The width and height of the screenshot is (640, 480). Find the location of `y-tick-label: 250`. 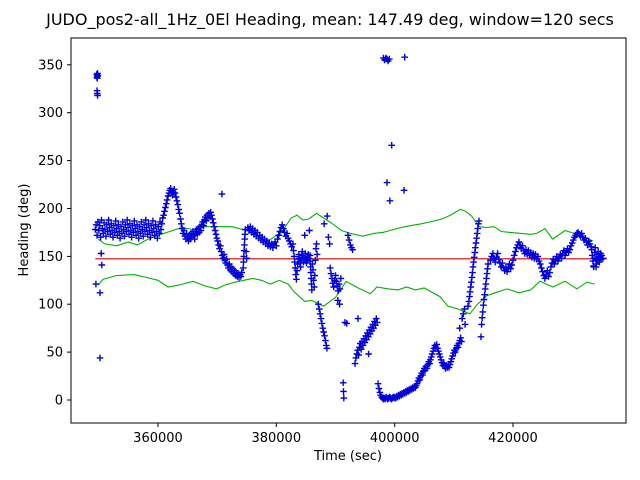

y-tick-label: 250 is located at coordinates (50, 161).